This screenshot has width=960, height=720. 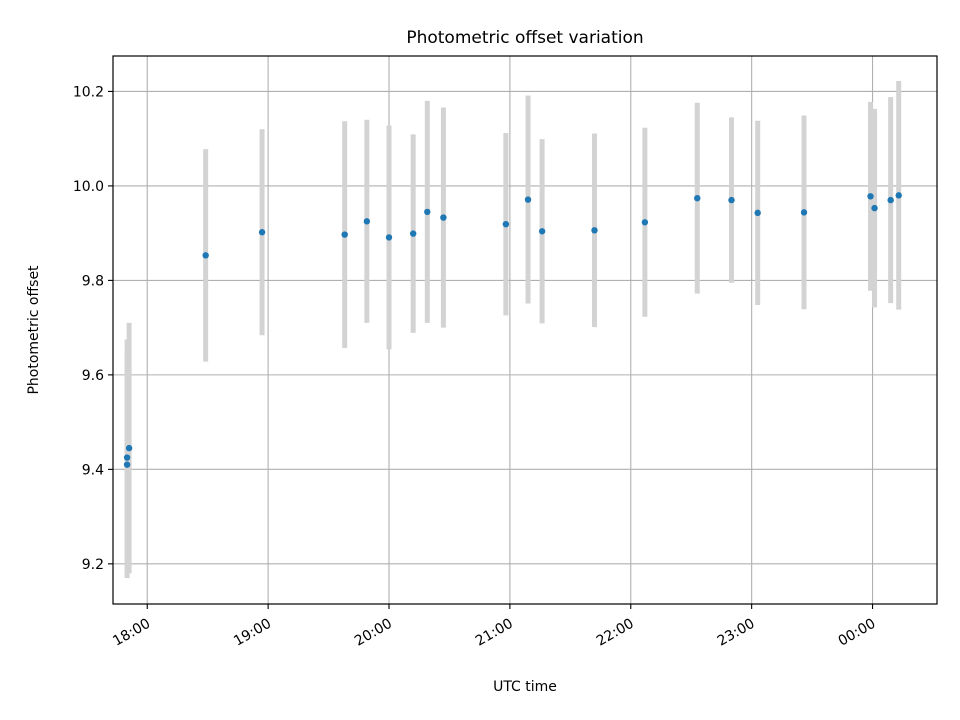 I want to click on y-tick-label: 9.2, so click(x=93, y=565).